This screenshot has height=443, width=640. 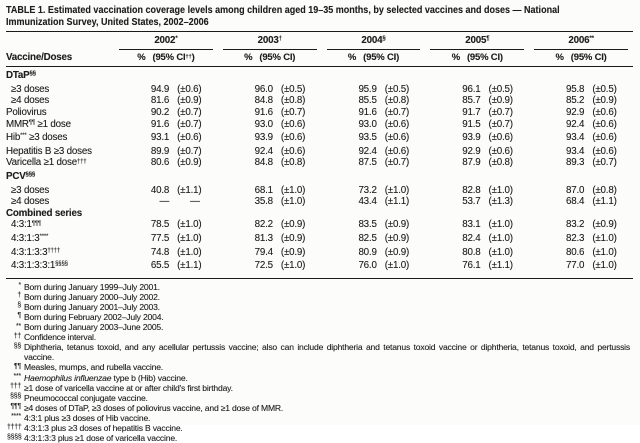 I want to click on year-values: 89.3 (±0.7), so click(x=581, y=164).